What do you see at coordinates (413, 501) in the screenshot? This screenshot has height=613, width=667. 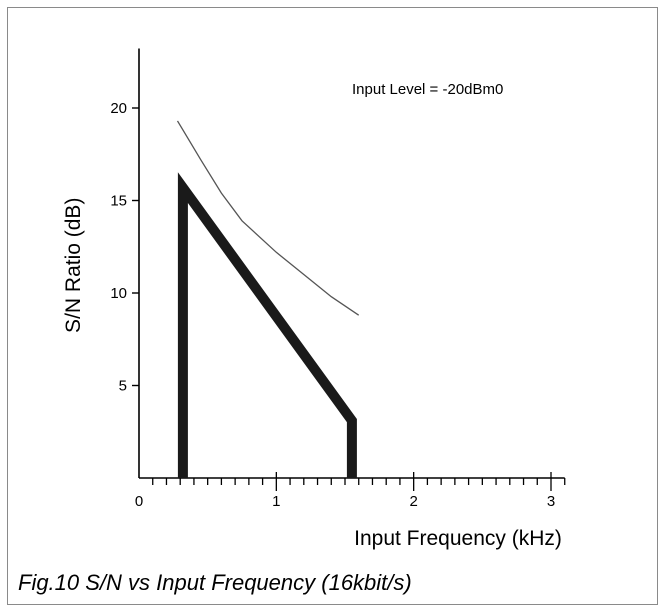 I see `x-tick-label-2: 2` at bounding box center [413, 501].